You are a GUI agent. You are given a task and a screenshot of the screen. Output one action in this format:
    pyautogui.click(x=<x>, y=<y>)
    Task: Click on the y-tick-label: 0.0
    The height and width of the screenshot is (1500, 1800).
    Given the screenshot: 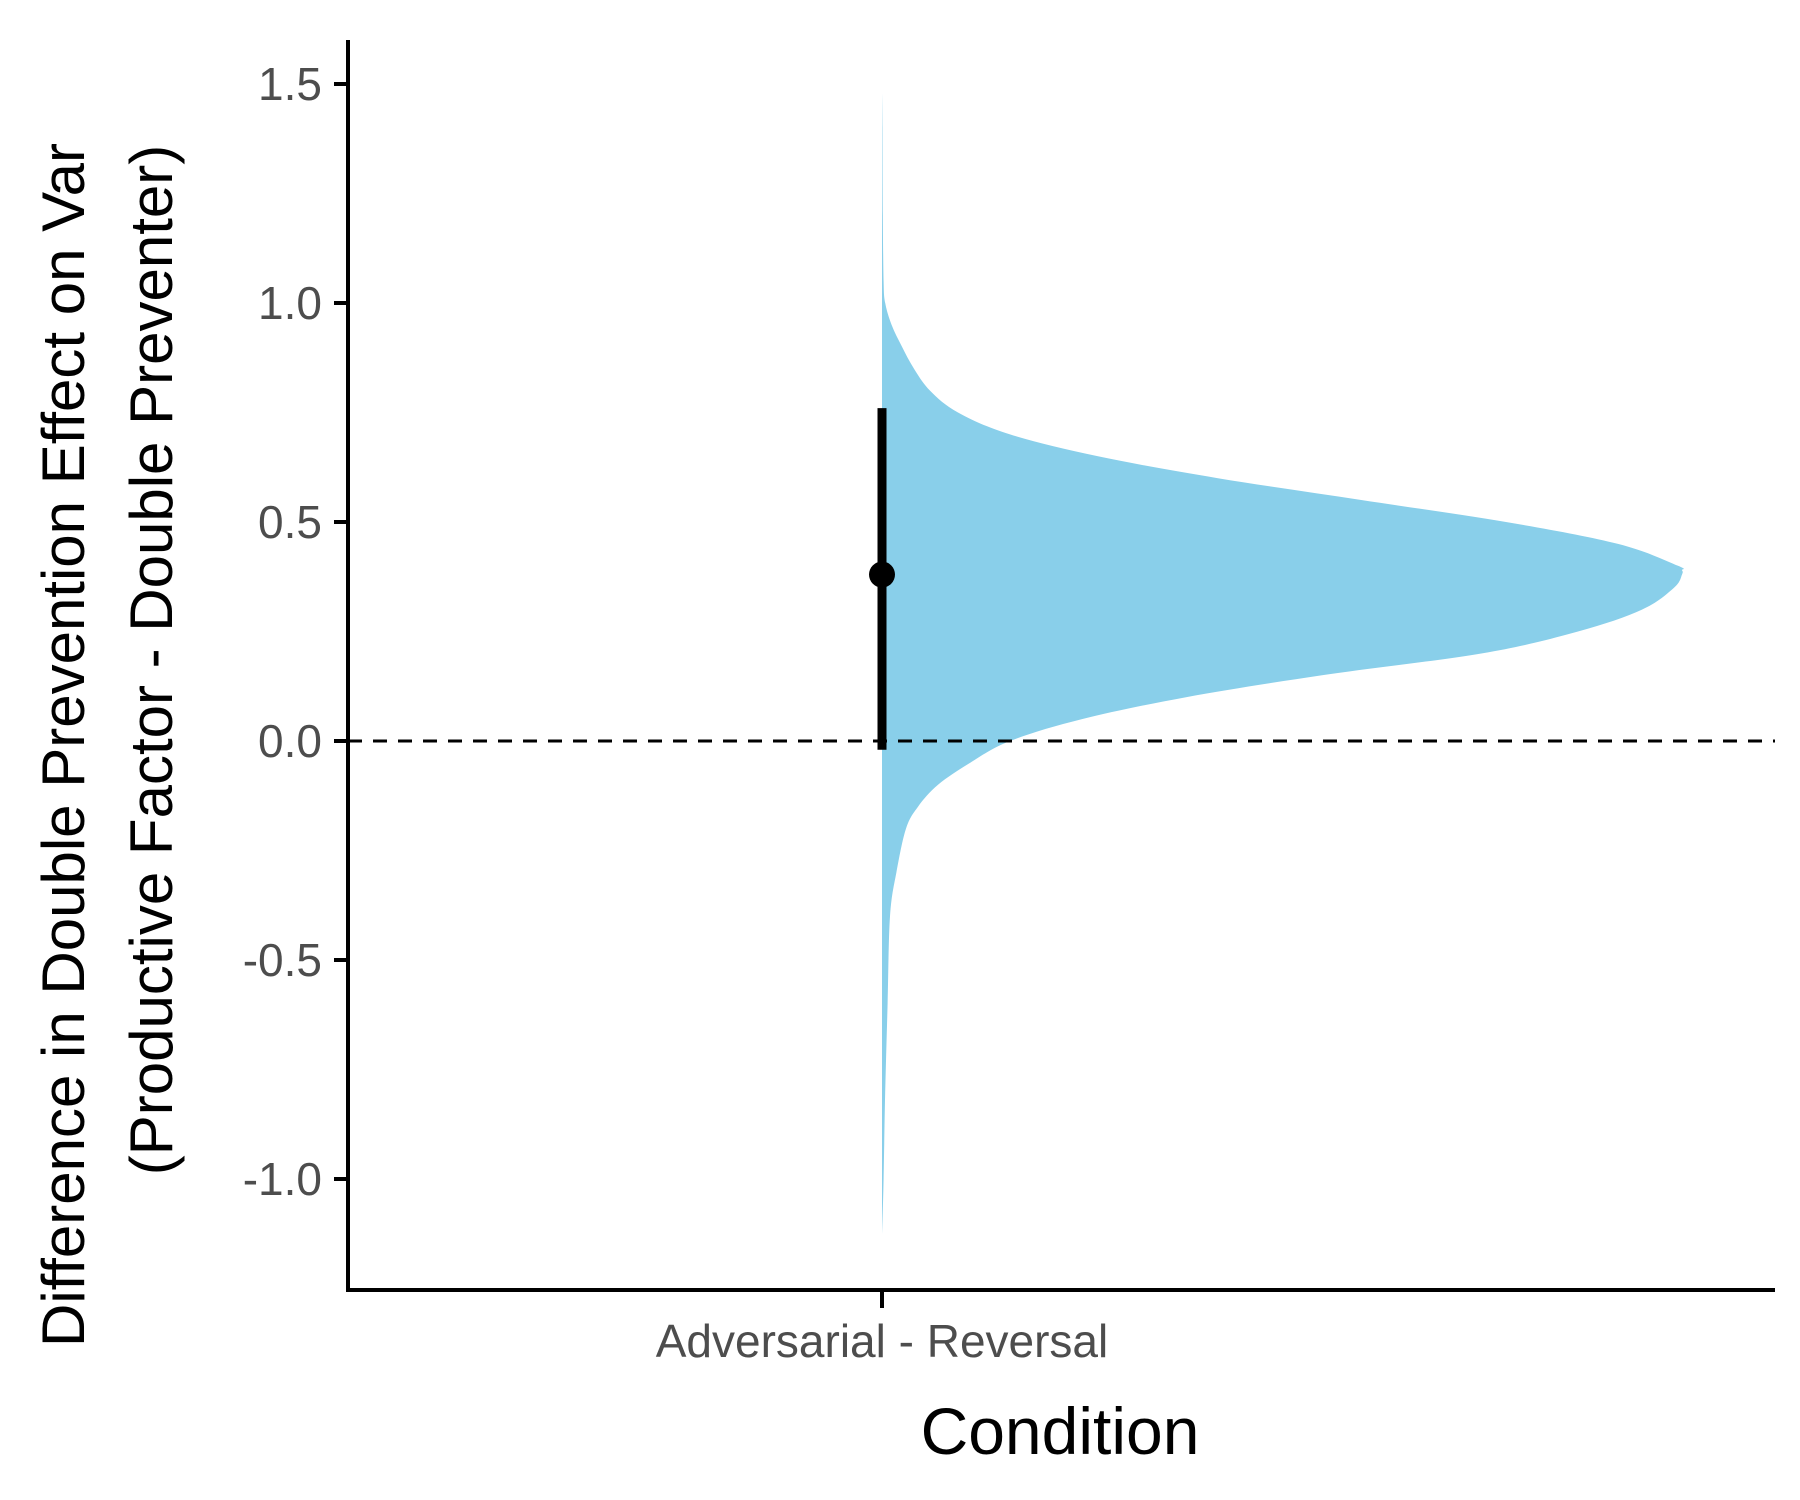 What is the action you would take?
    pyautogui.click(x=290, y=741)
    